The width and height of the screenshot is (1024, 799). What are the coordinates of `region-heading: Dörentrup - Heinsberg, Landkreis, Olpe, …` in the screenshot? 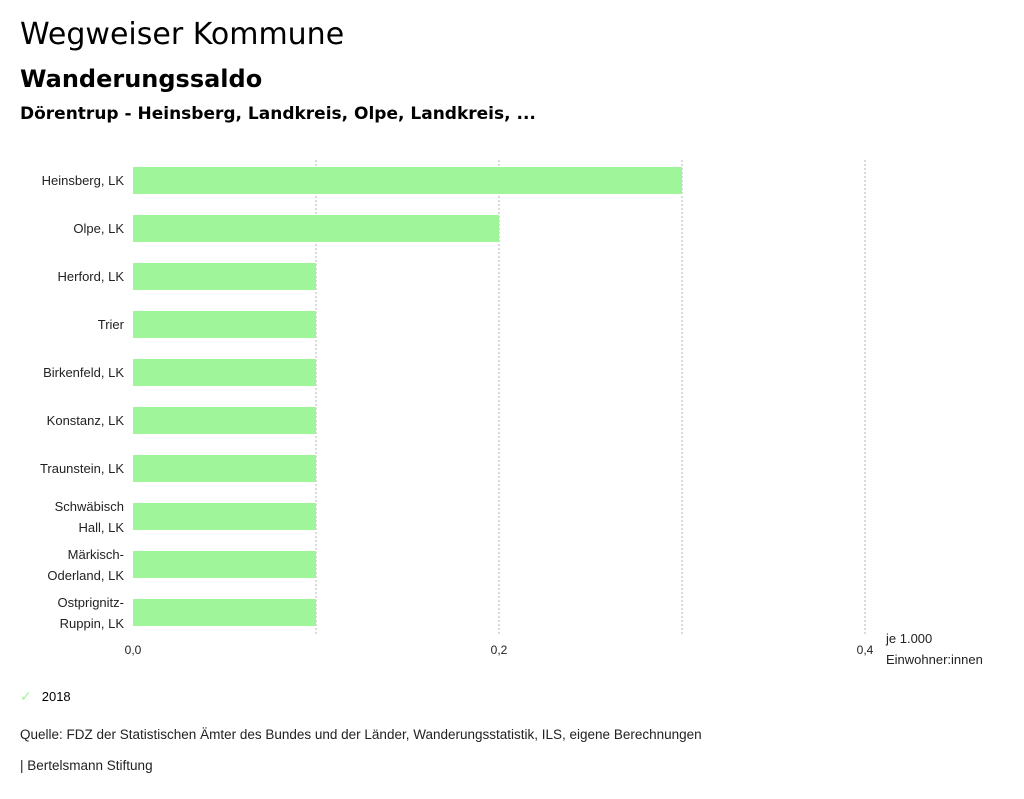 It's located at (278, 114).